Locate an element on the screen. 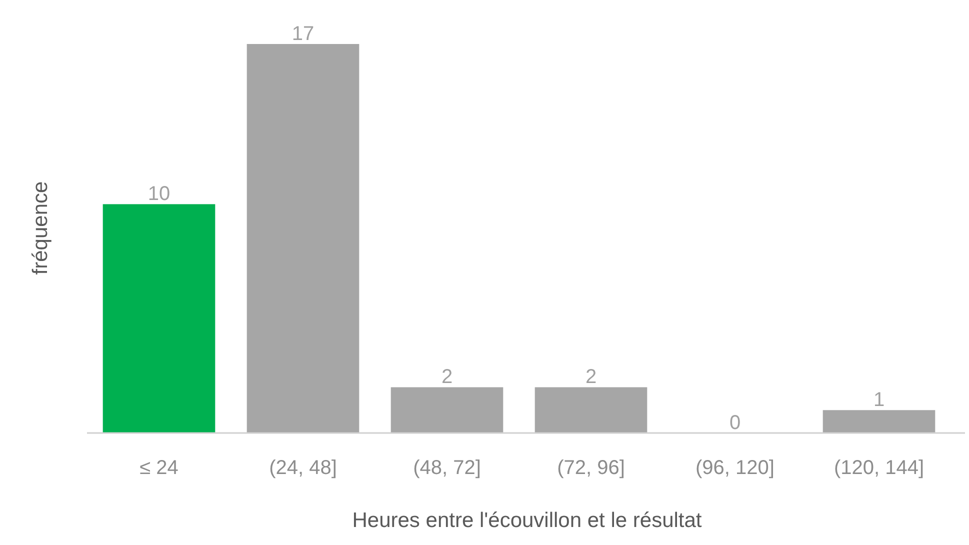 The width and height of the screenshot is (969, 545). data-label: 1 is located at coordinates (879, 400).